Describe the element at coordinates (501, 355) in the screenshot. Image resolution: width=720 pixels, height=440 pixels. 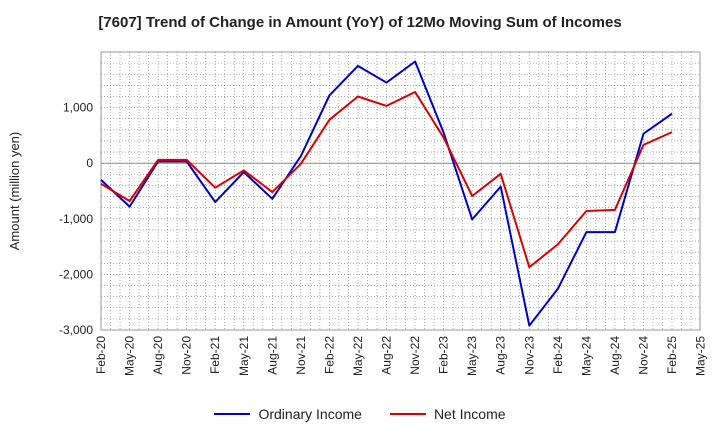
I see `x-tick-label: Aug-23` at that location.